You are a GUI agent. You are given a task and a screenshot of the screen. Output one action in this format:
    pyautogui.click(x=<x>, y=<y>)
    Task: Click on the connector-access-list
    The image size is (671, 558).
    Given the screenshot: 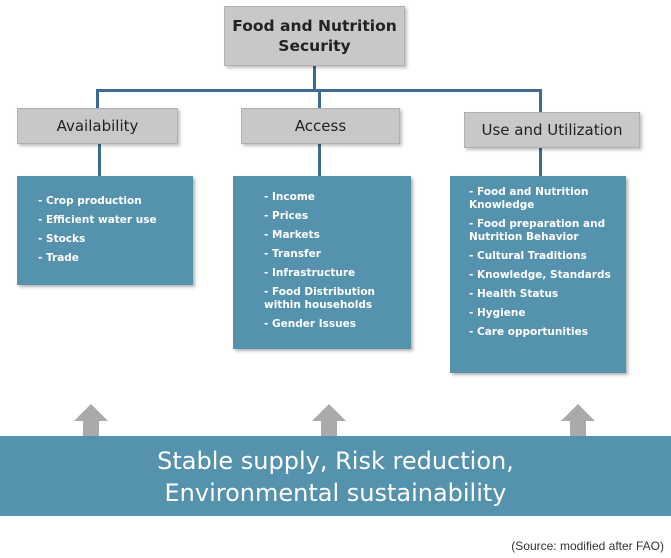 What is the action you would take?
    pyautogui.click(x=319, y=159)
    